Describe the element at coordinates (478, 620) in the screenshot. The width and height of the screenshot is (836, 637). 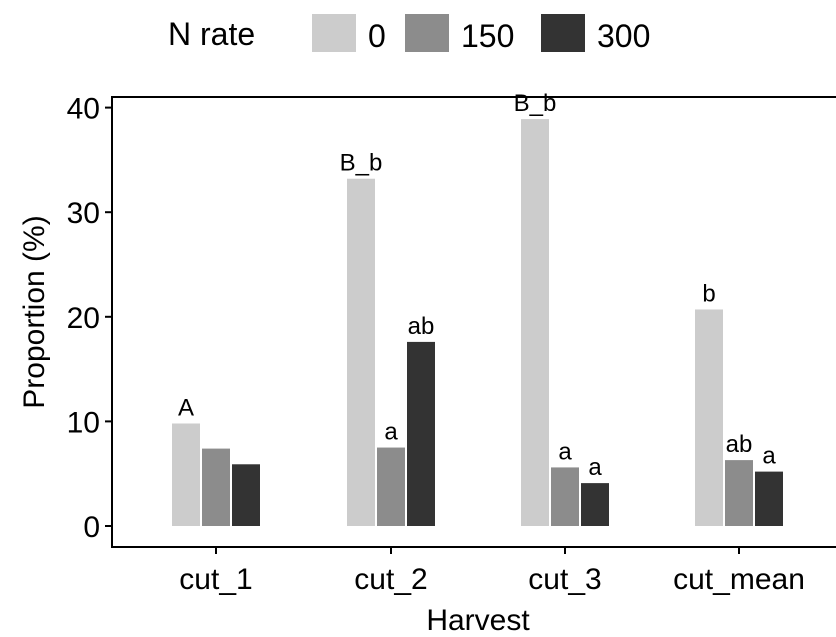
I see `x-axis-title: Harvest` at that location.